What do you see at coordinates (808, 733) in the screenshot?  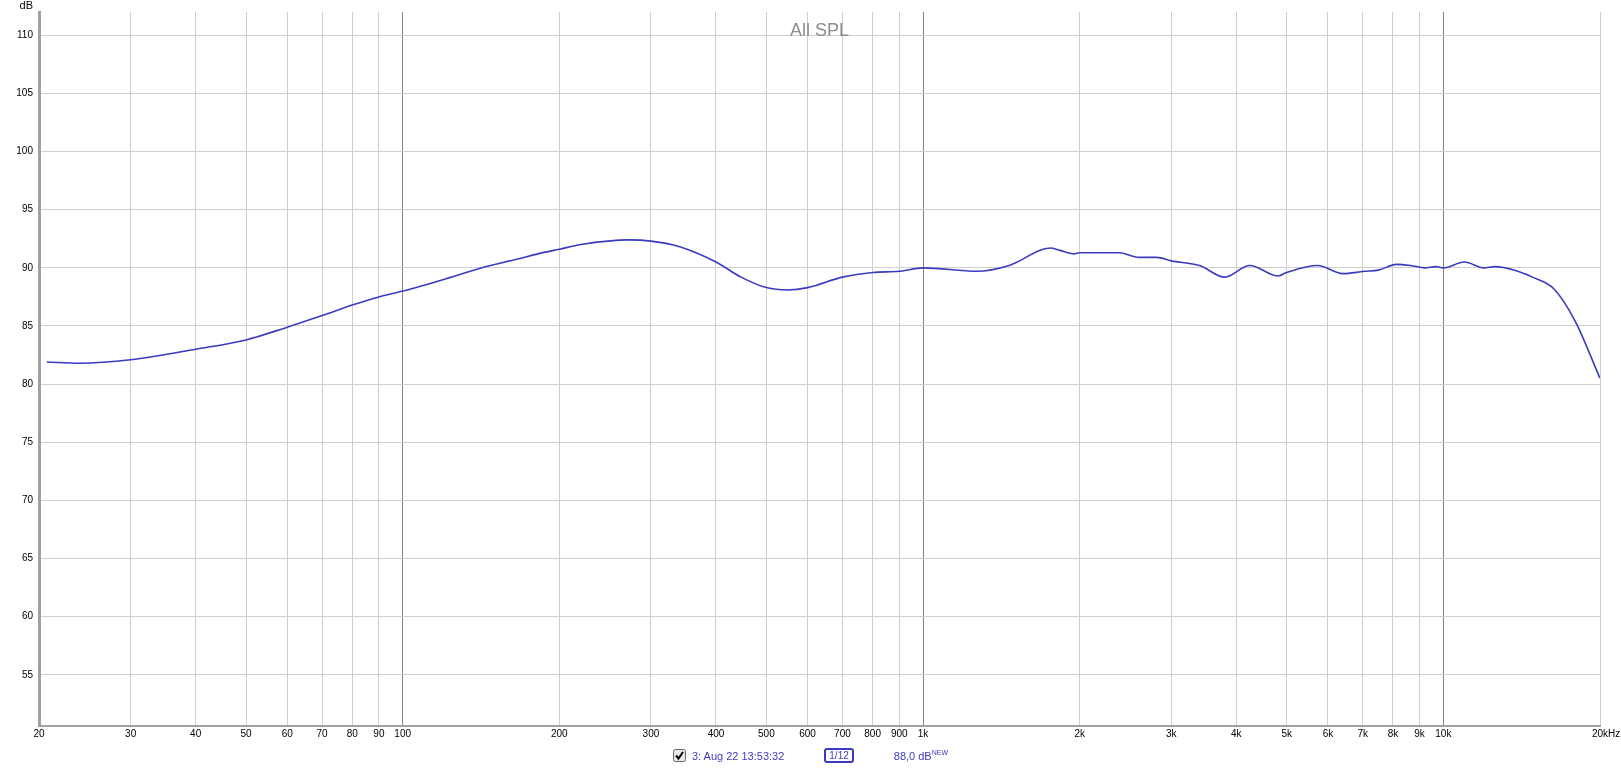 I see `x-tick-label: 600` at bounding box center [808, 733].